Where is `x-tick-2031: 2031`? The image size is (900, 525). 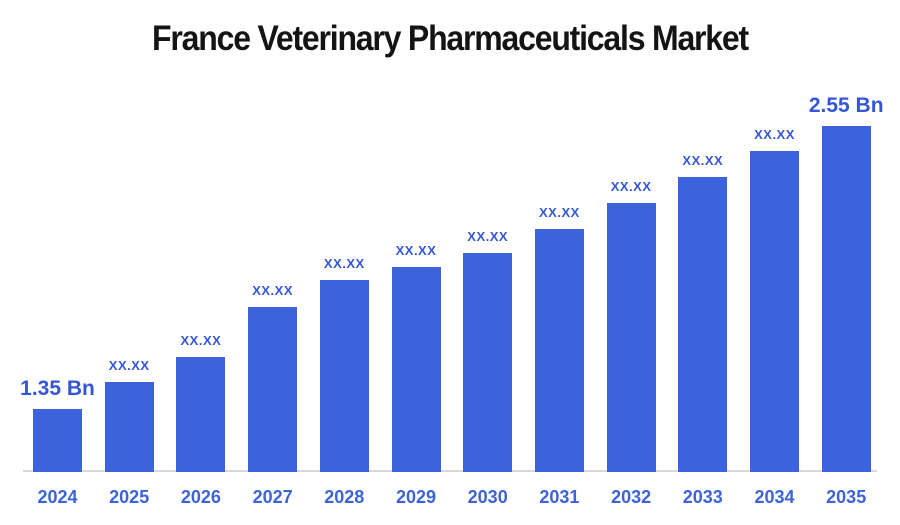 x-tick-2031: 2031 is located at coordinates (559, 497).